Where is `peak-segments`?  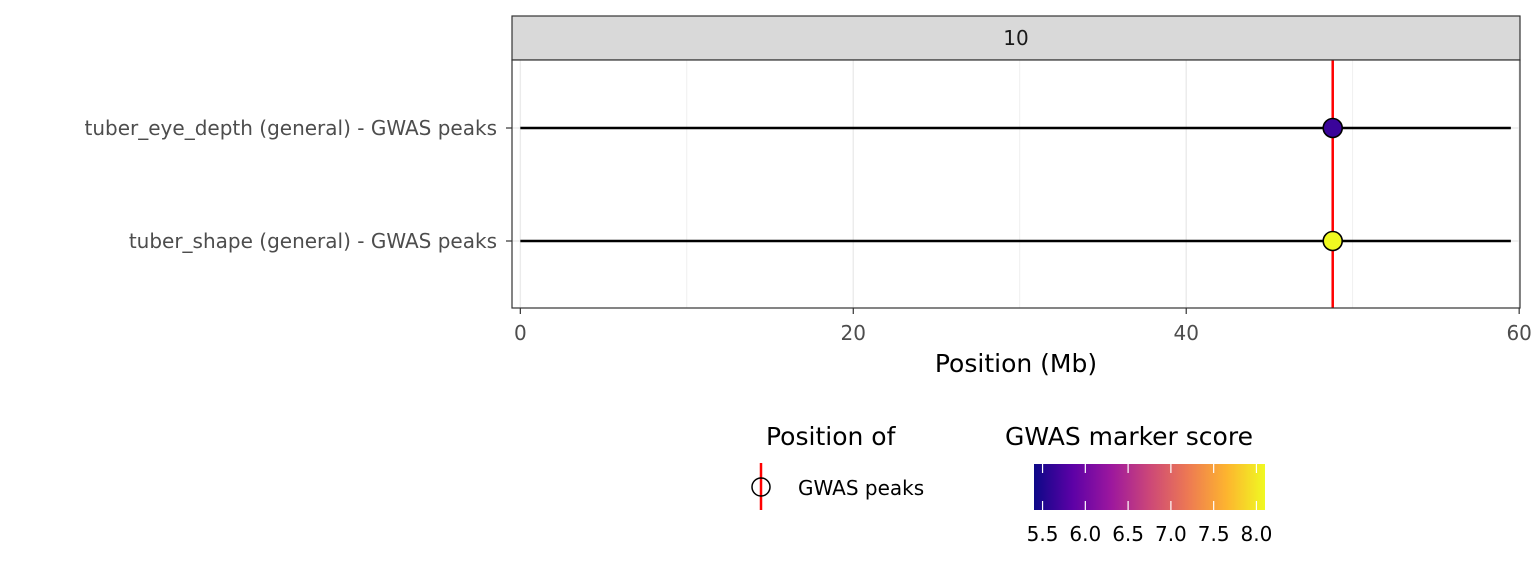 peak-segments is located at coordinates (1015, 184).